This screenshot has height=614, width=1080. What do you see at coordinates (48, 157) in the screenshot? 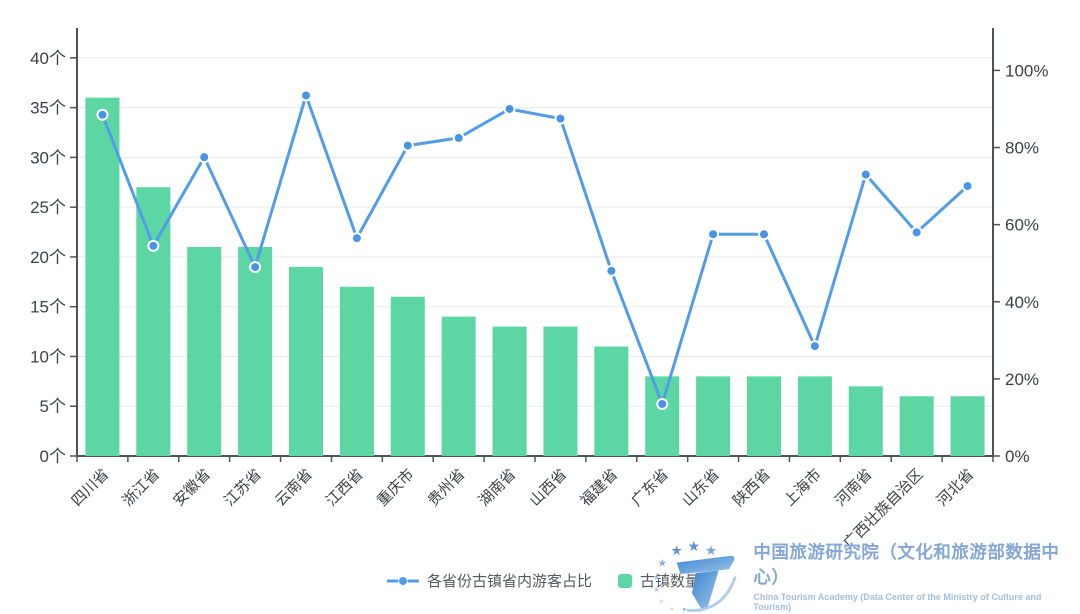
I see `left-axis-label: 30个` at bounding box center [48, 157].